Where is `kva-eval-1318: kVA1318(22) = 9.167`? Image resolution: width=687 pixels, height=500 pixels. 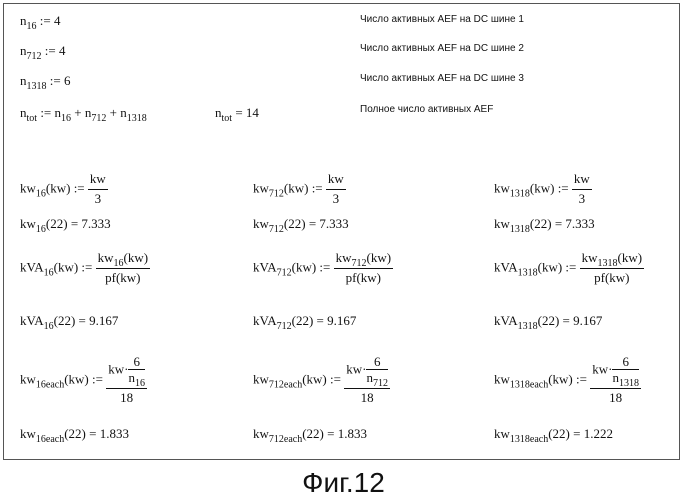 kva-eval-1318: kVA1318(22) = 9.167 is located at coordinates (548, 320).